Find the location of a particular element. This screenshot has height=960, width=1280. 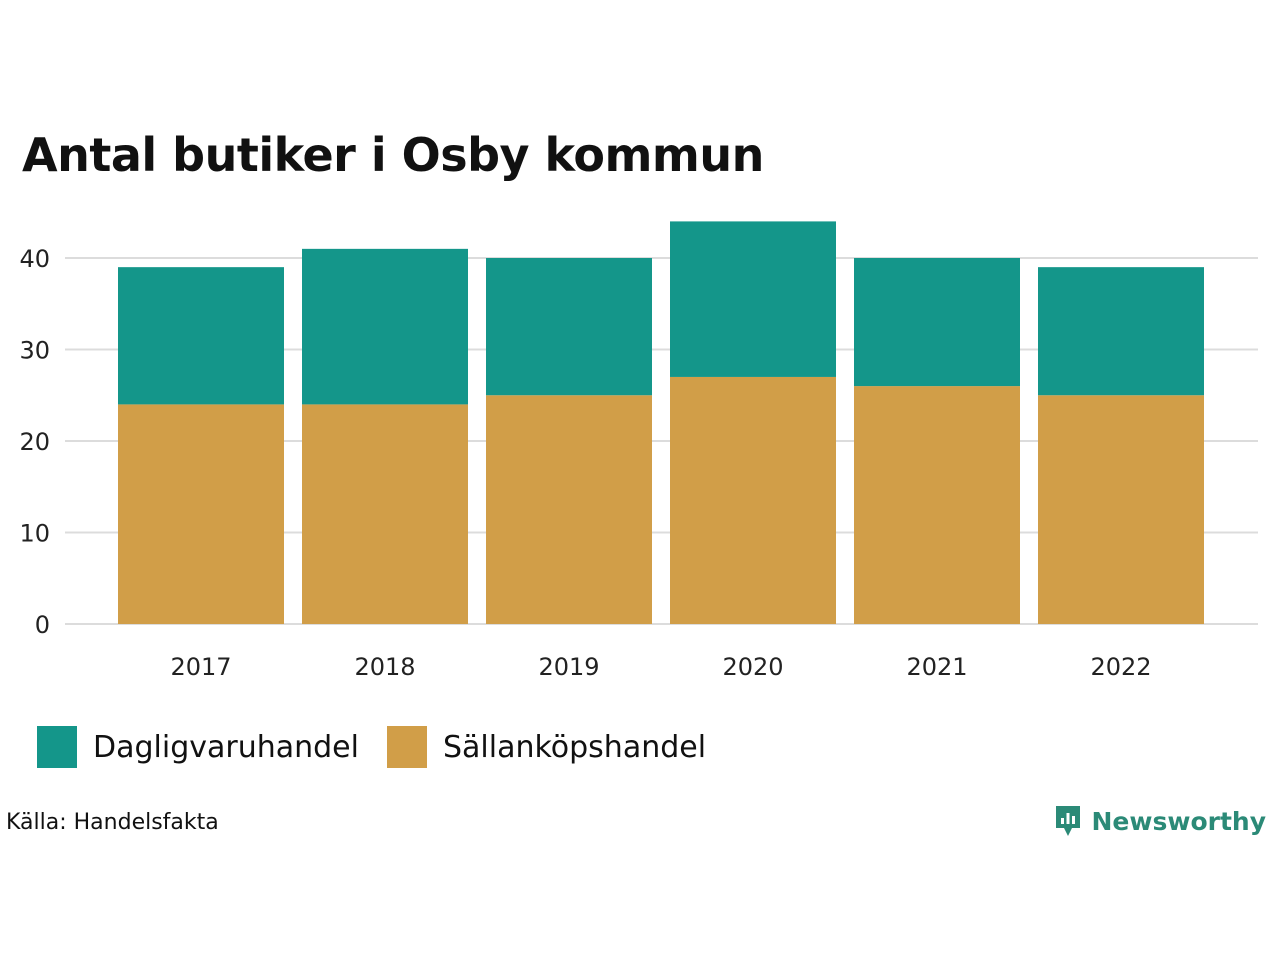

bar-2019-sallankopshandel is located at coordinates (569, 509).